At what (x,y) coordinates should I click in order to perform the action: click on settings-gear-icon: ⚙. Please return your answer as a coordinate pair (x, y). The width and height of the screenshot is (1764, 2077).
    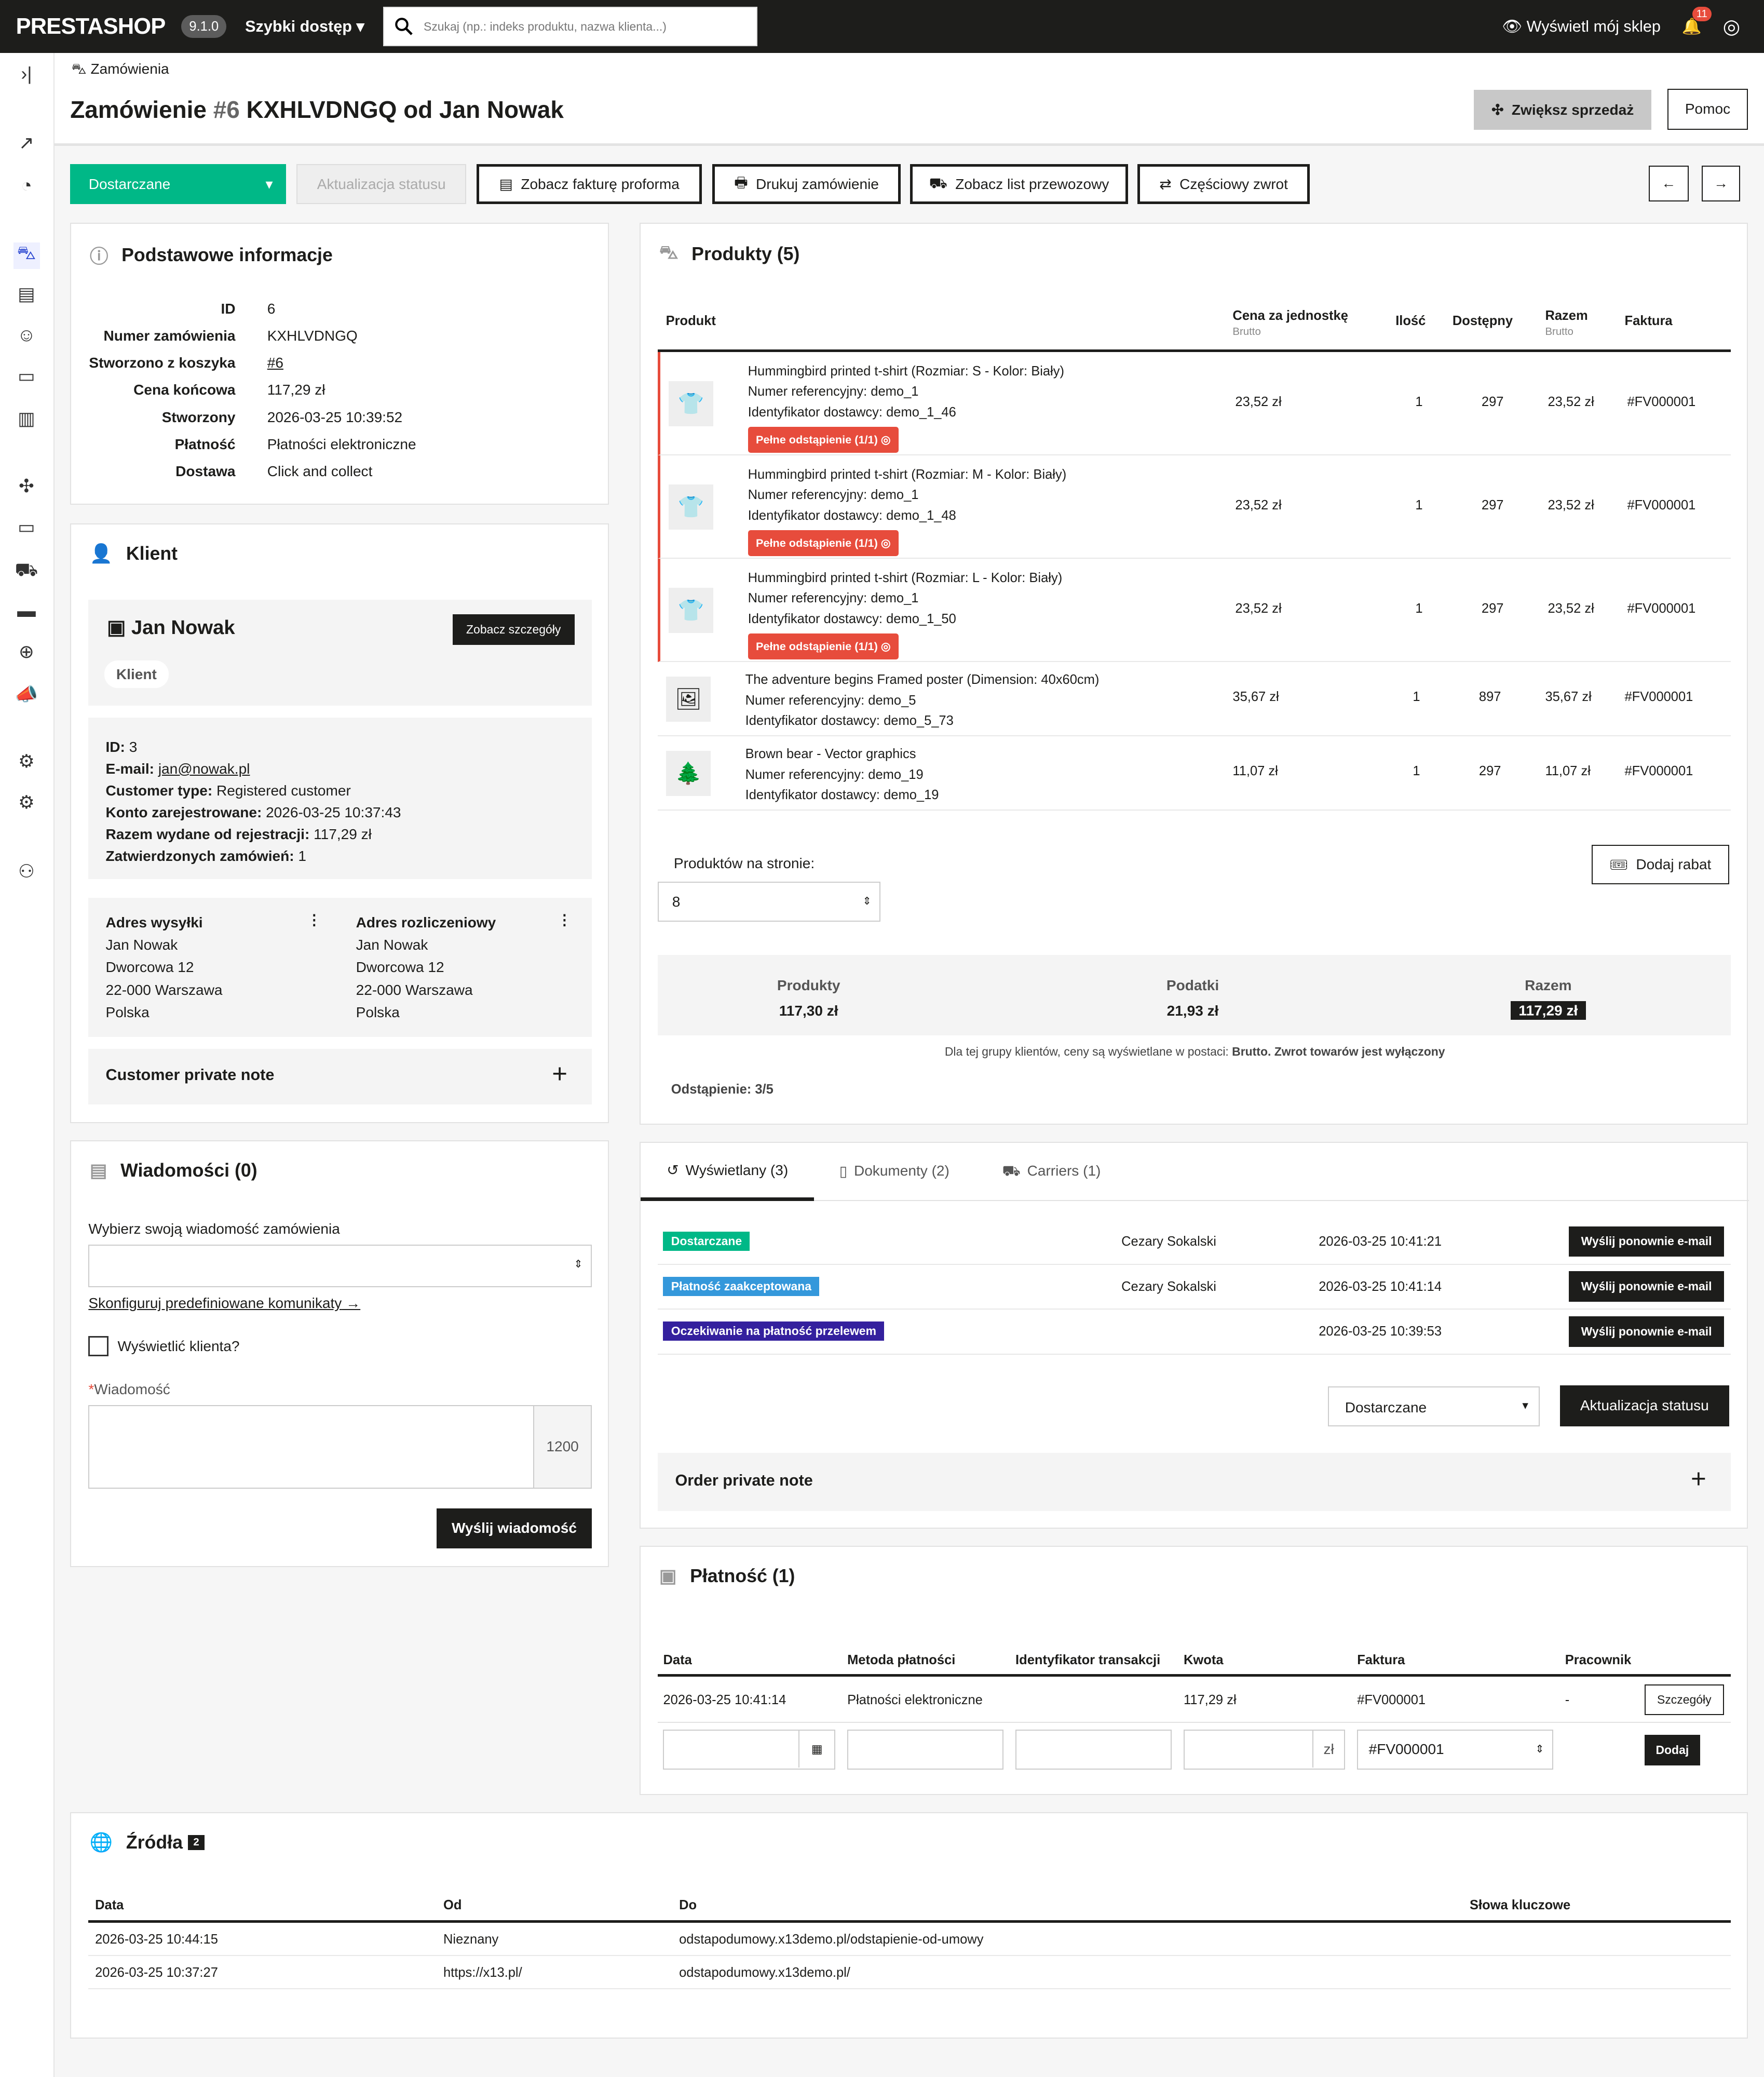
    Looking at the image, I should click on (27, 761).